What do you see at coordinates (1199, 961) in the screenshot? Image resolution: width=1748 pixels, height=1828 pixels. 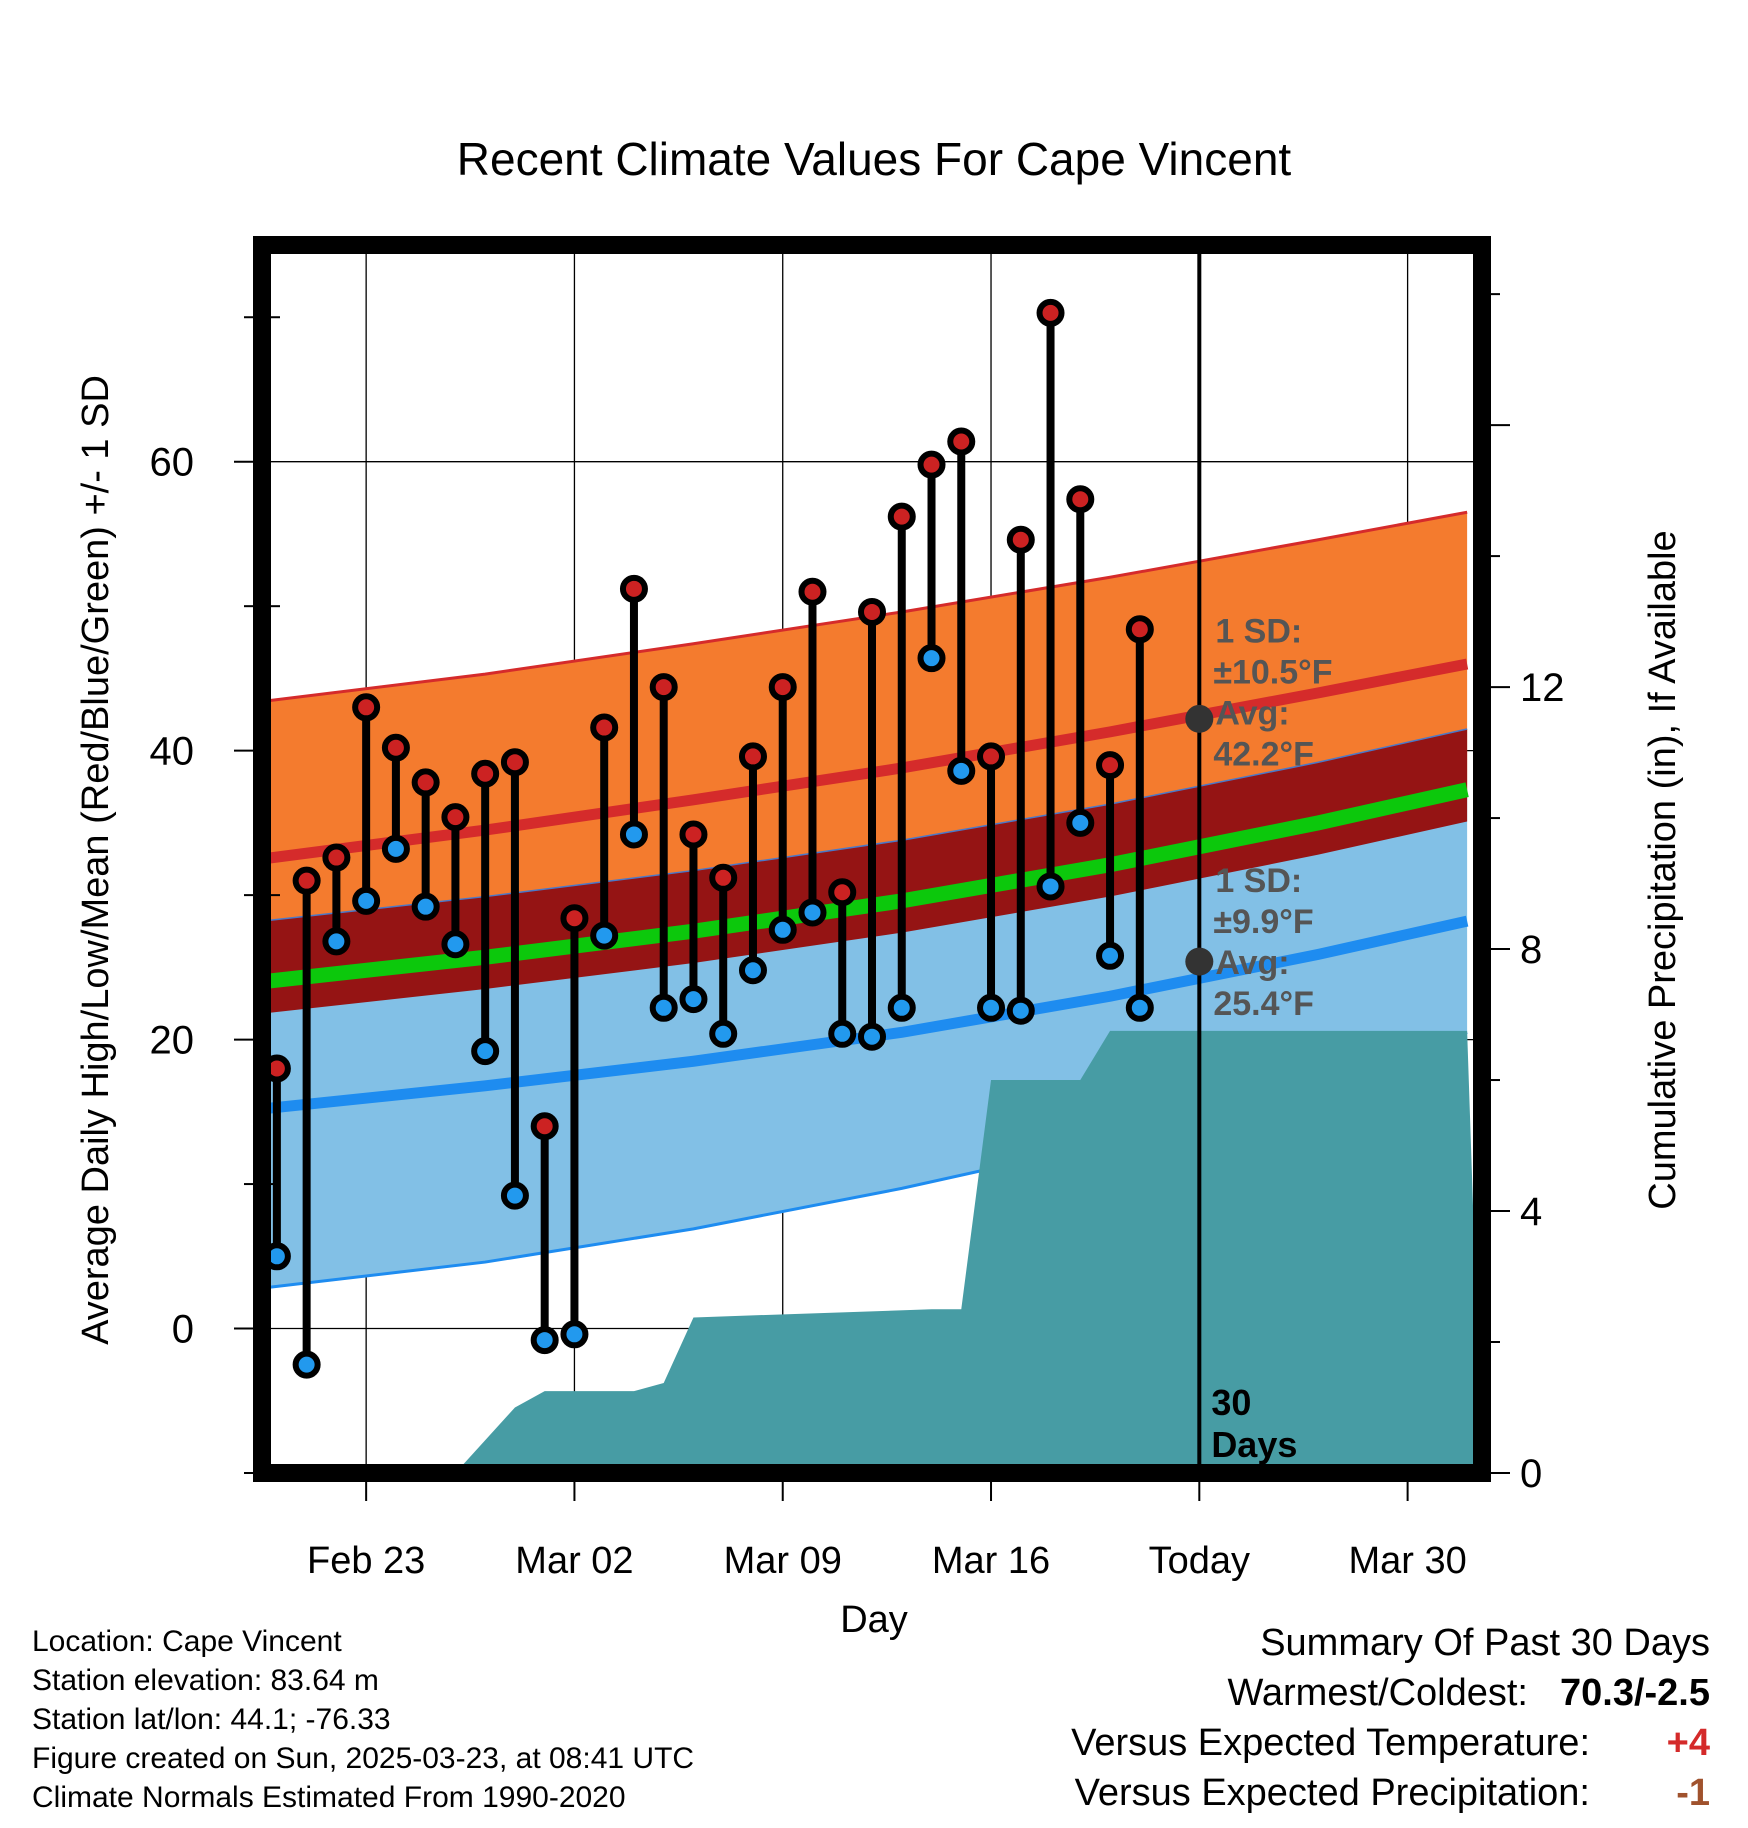 I see `low-avg-today-dot` at bounding box center [1199, 961].